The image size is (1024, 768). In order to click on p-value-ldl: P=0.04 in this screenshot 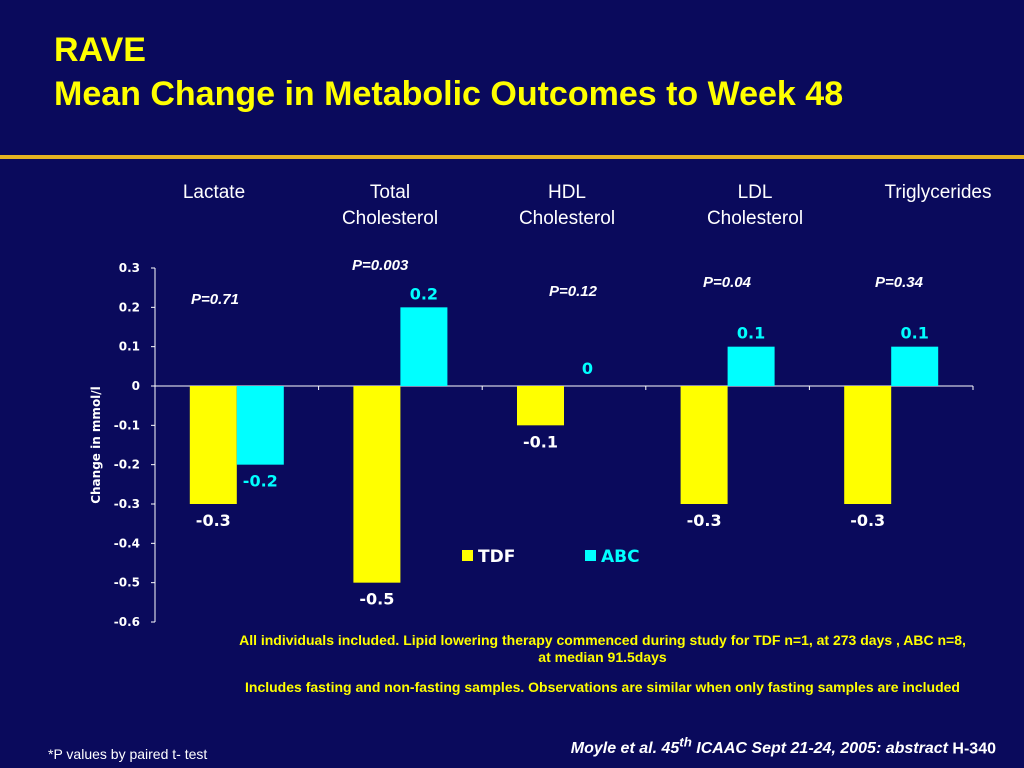, I will do `click(727, 282)`.